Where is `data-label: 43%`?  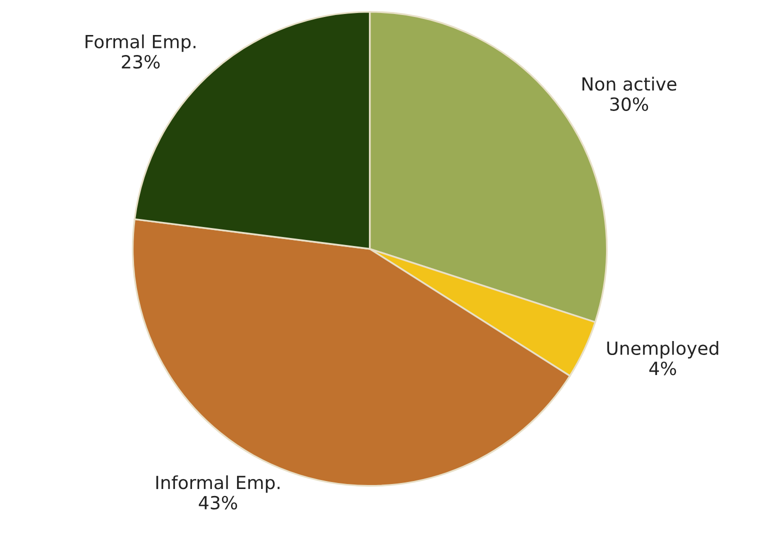
data-label: 43% is located at coordinates (218, 503).